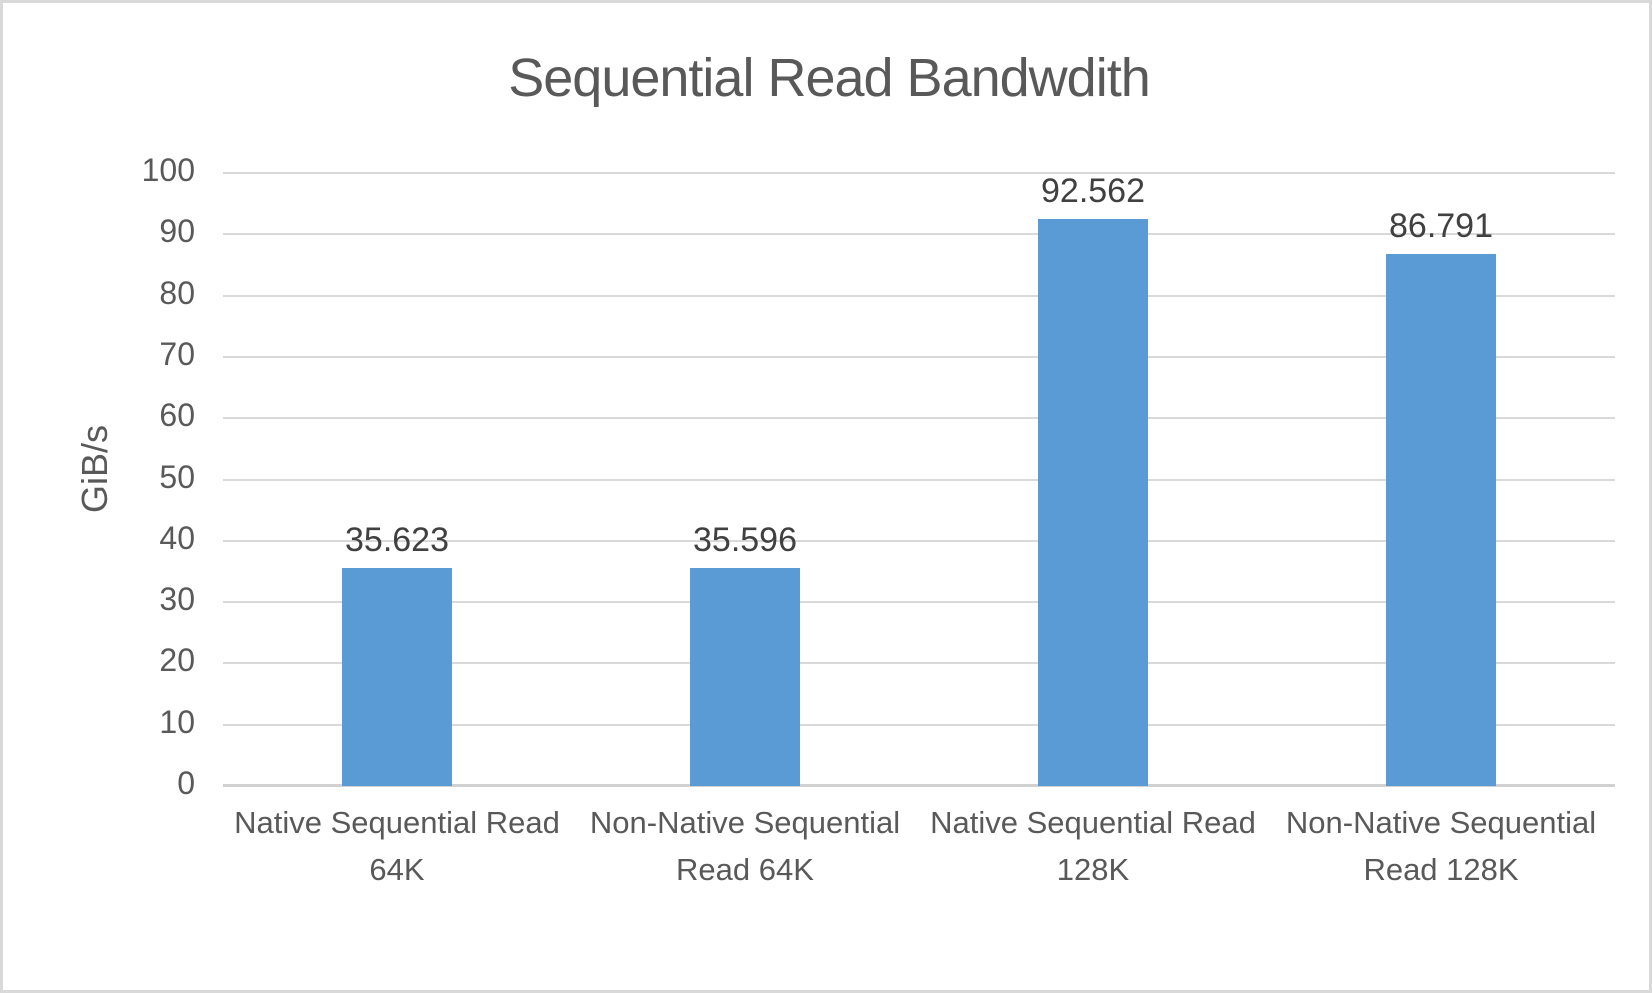 The image size is (1652, 993). Describe the element at coordinates (919, 785) in the screenshot. I see `x-axis-line` at that location.